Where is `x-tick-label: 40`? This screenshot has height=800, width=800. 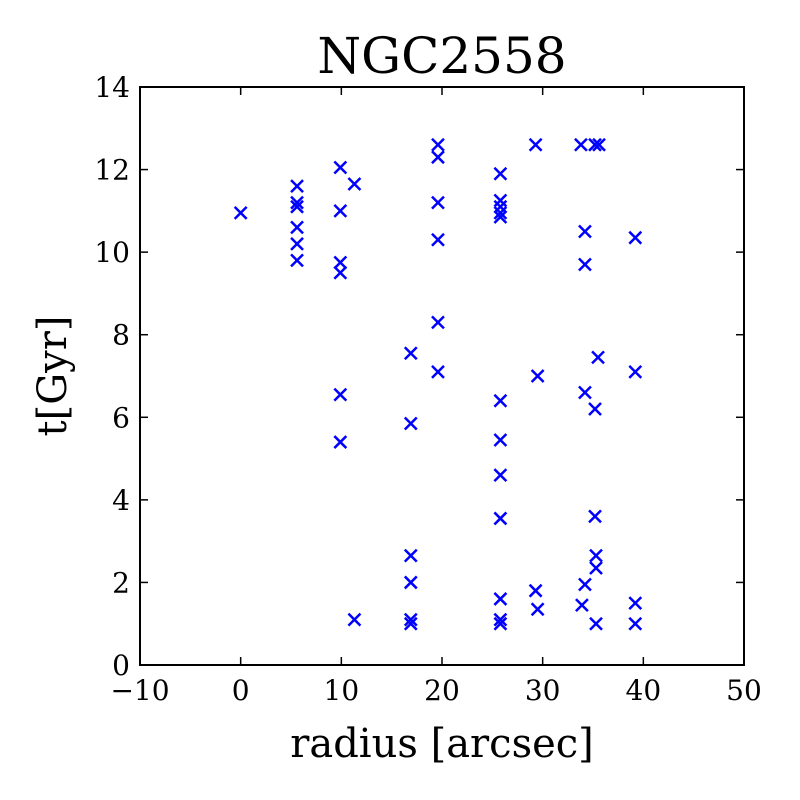 x-tick-label: 40 is located at coordinates (644, 690).